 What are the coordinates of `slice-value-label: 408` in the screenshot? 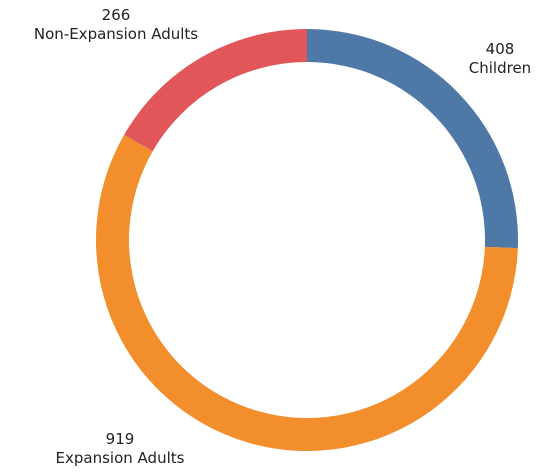 It's located at (500, 49).